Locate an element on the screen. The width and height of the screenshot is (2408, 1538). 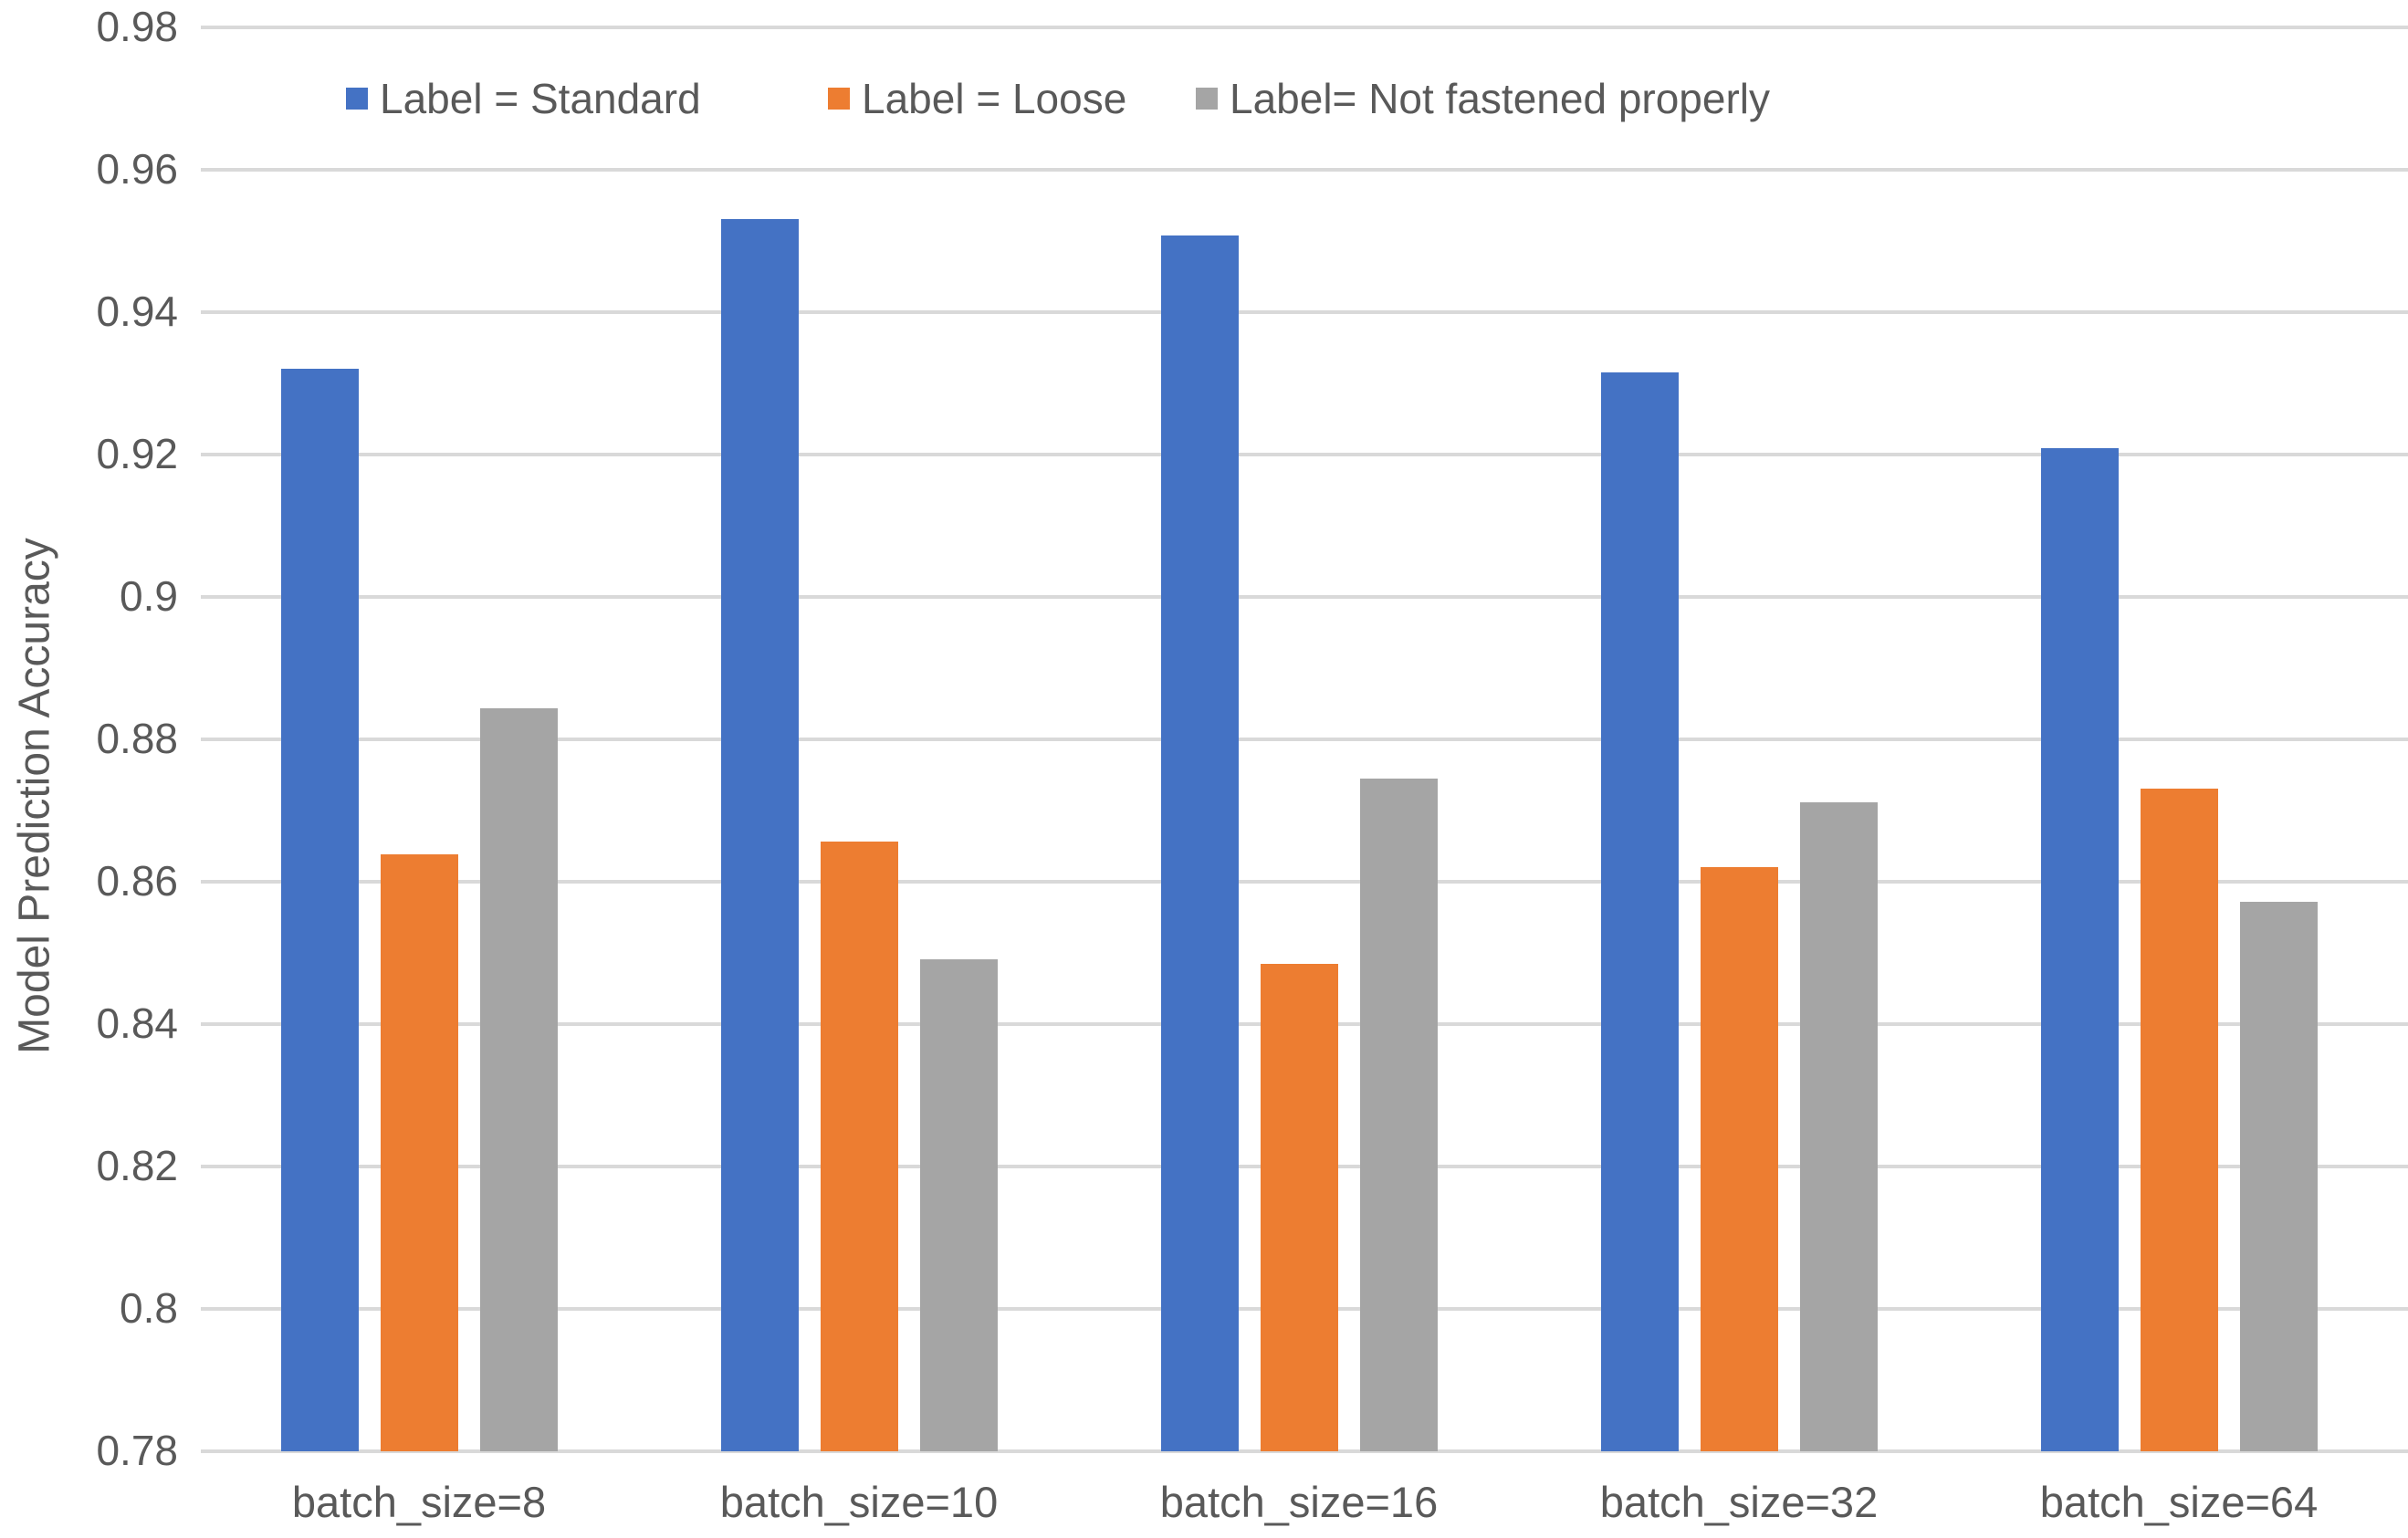
y-tick-label: 0.78 is located at coordinates (137, 1450).